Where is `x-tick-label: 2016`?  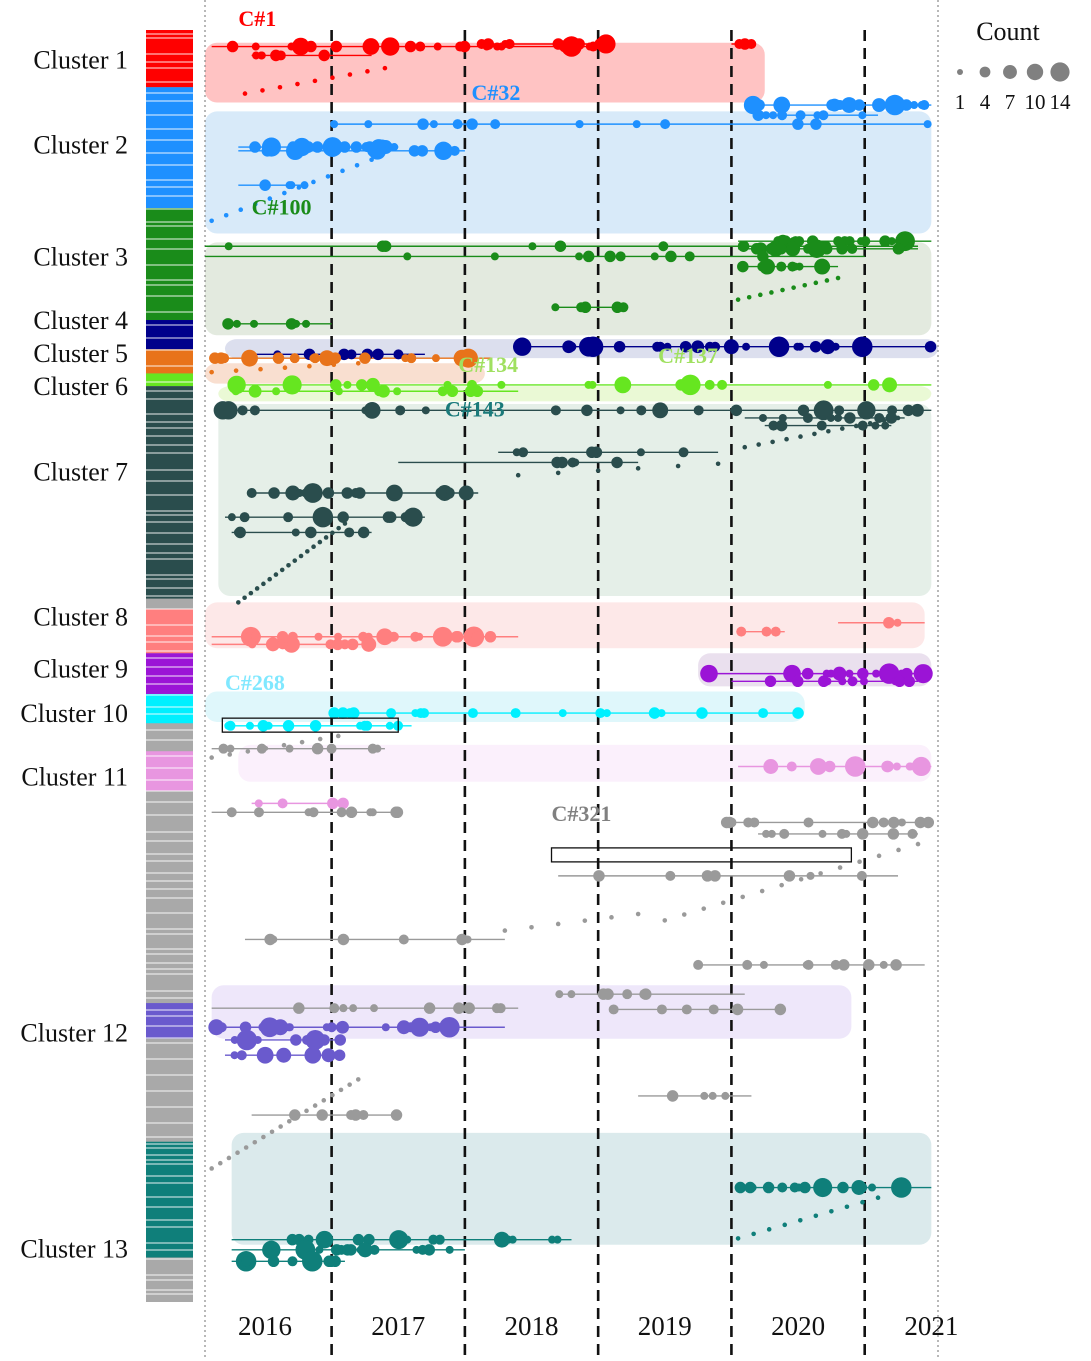
x-tick-label: 2016 is located at coordinates (265, 1326).